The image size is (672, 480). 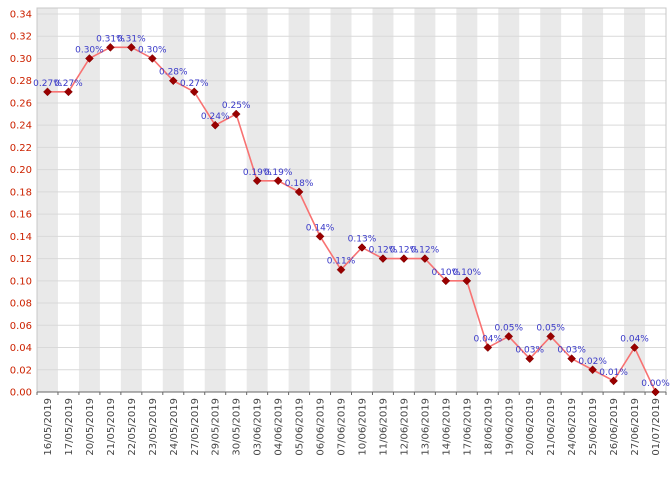 I want to click on point-label: 0.01%, so click(x=613, y=373).